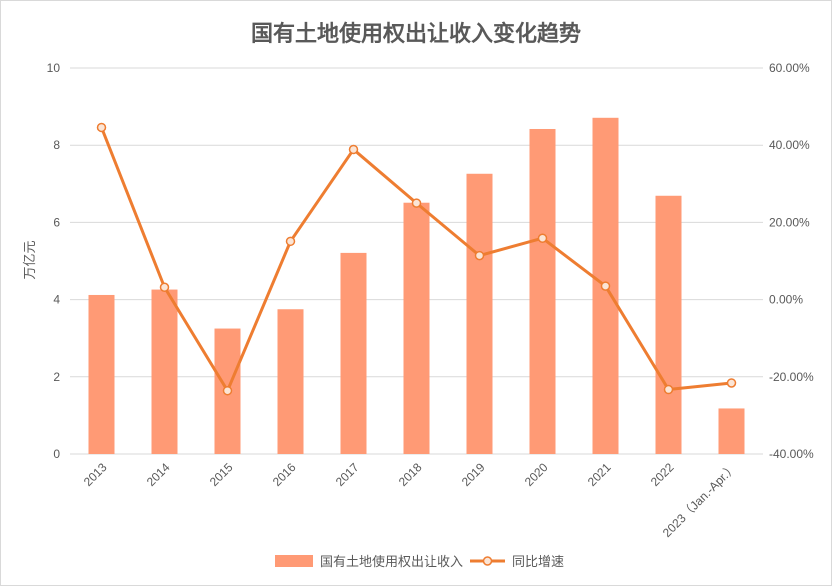  What do you see at coordinates (786, 300) in the screenshot?
I see `y2-tick-label: 0.00%` at bounding box center [786, 300].